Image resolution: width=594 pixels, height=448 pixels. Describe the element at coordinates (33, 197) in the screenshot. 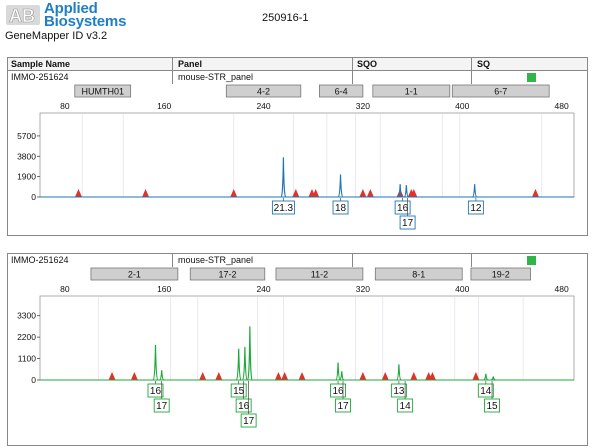

I see `y-tick-label: 0` at that location.